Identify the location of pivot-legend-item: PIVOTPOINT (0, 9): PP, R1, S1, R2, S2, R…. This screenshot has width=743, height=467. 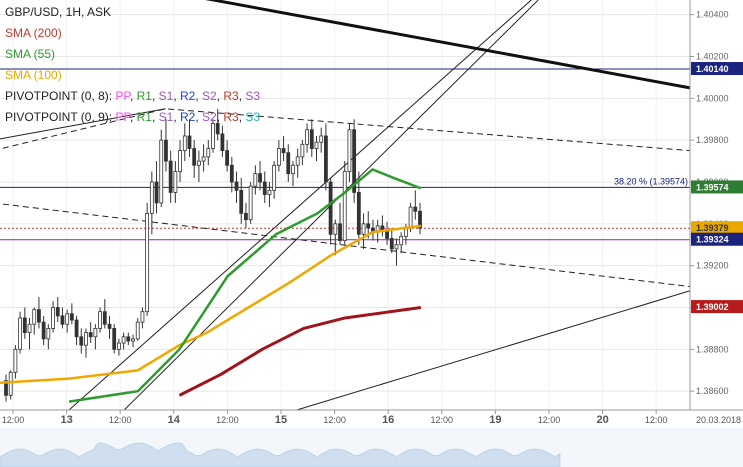
(132, 117).